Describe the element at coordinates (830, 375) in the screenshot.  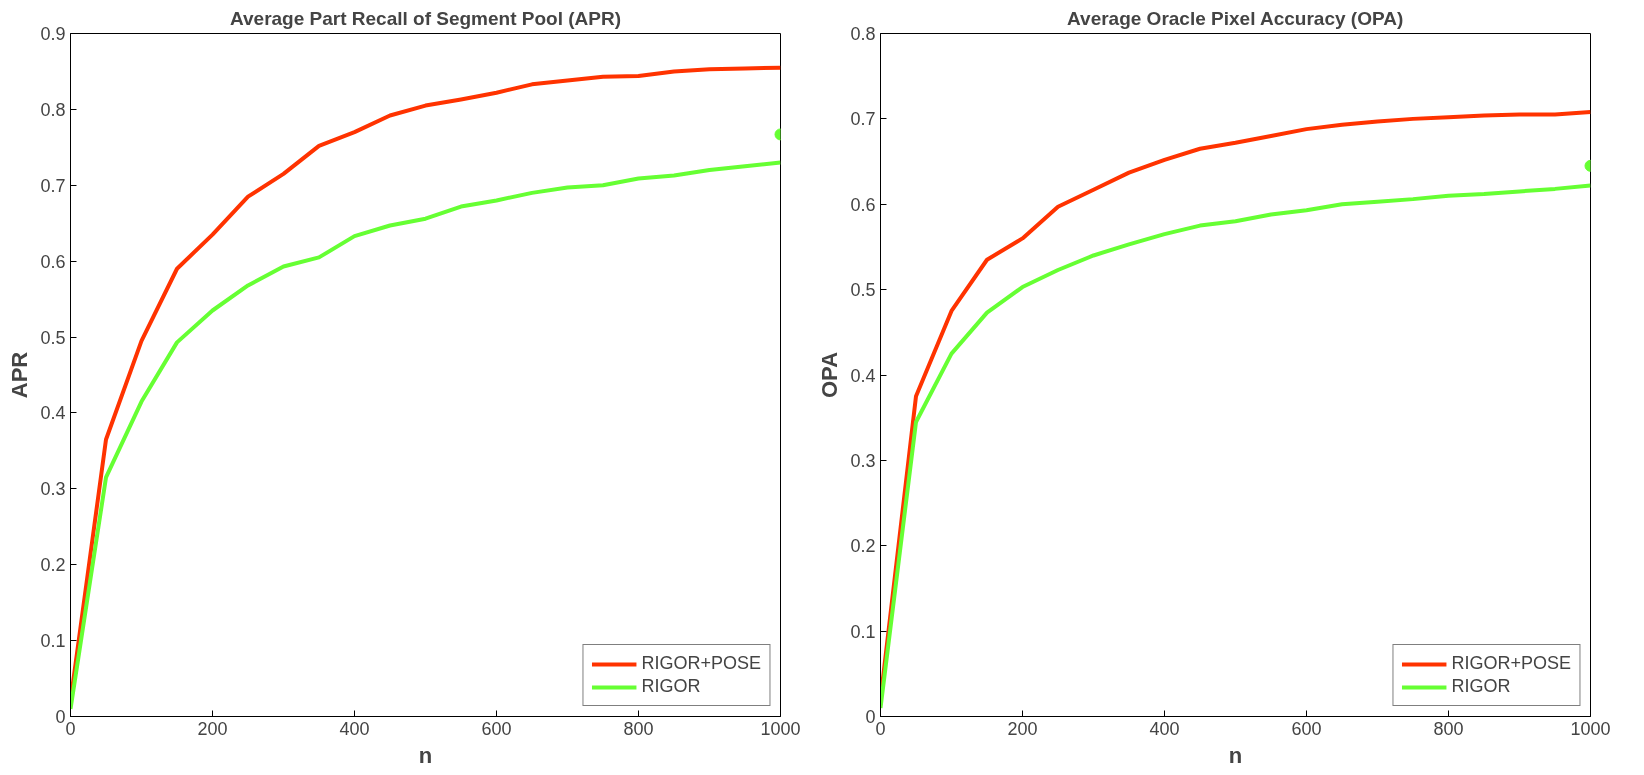
I see `y-axis-title: OPA` at that location.